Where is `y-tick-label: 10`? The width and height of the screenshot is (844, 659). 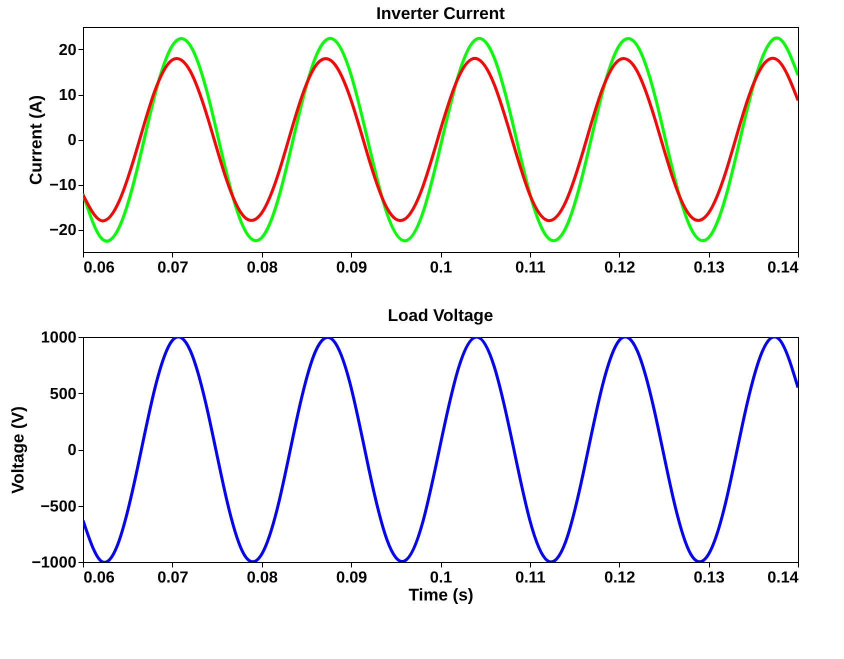 y-tick-label: 10 is located at coordinates (67, 95).